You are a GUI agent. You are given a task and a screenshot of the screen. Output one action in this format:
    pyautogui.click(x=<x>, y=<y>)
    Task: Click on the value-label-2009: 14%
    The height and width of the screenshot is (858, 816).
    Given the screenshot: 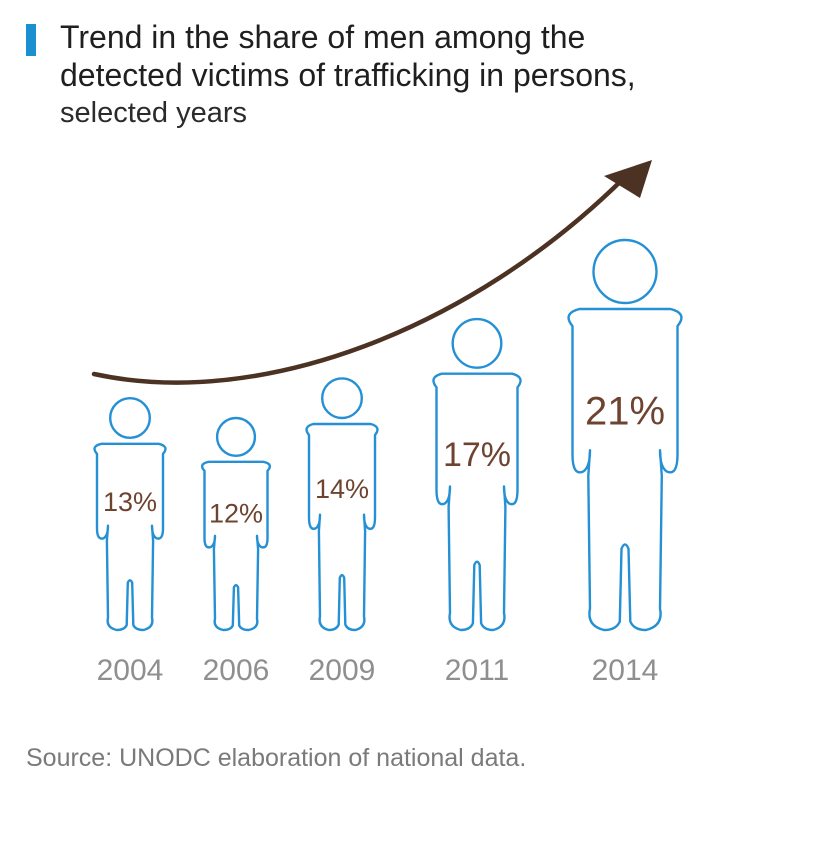 What is the action you would take?
    pyautogui.click(x=342, y=489)
    